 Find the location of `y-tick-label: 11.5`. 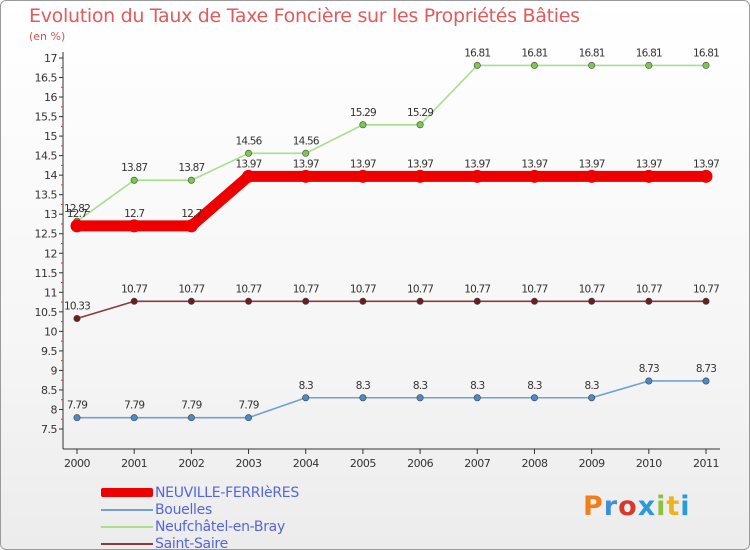

y-tick-label: 11.5 is located at coordinates (46, 273).